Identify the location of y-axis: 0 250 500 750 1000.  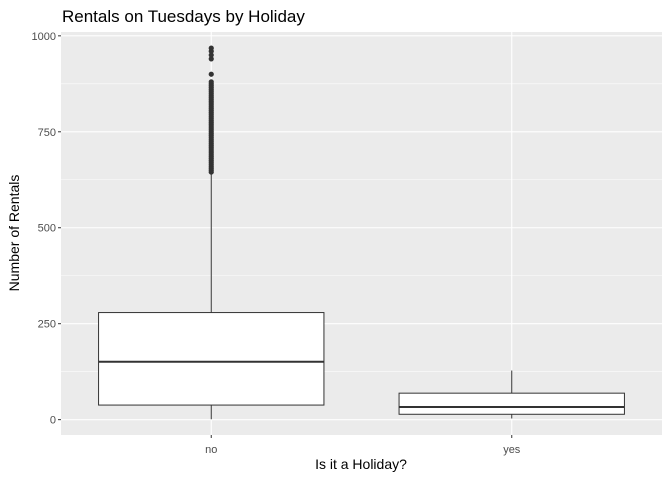
(46, 229).